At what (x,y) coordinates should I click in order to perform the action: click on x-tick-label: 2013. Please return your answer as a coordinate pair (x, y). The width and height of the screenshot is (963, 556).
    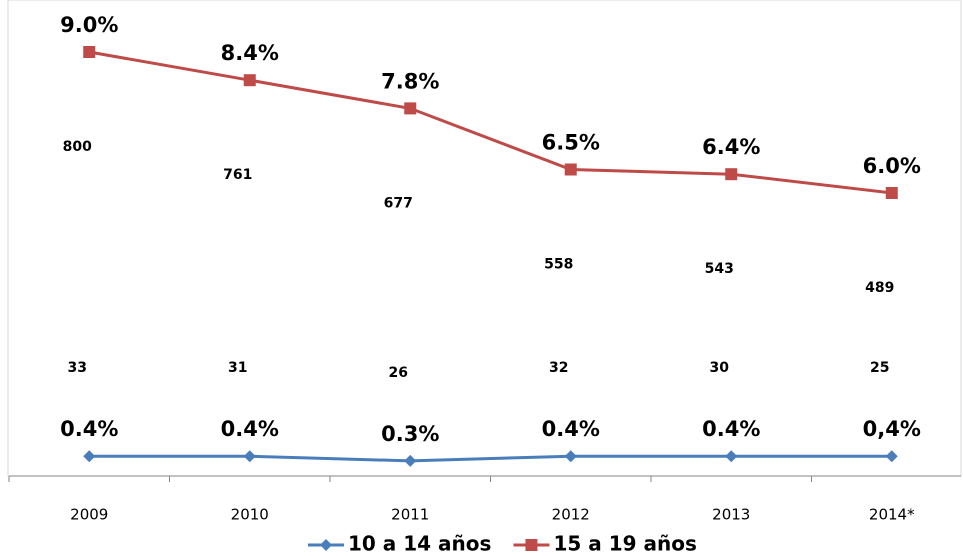
    Looking at the image, I should click on (731, 515).